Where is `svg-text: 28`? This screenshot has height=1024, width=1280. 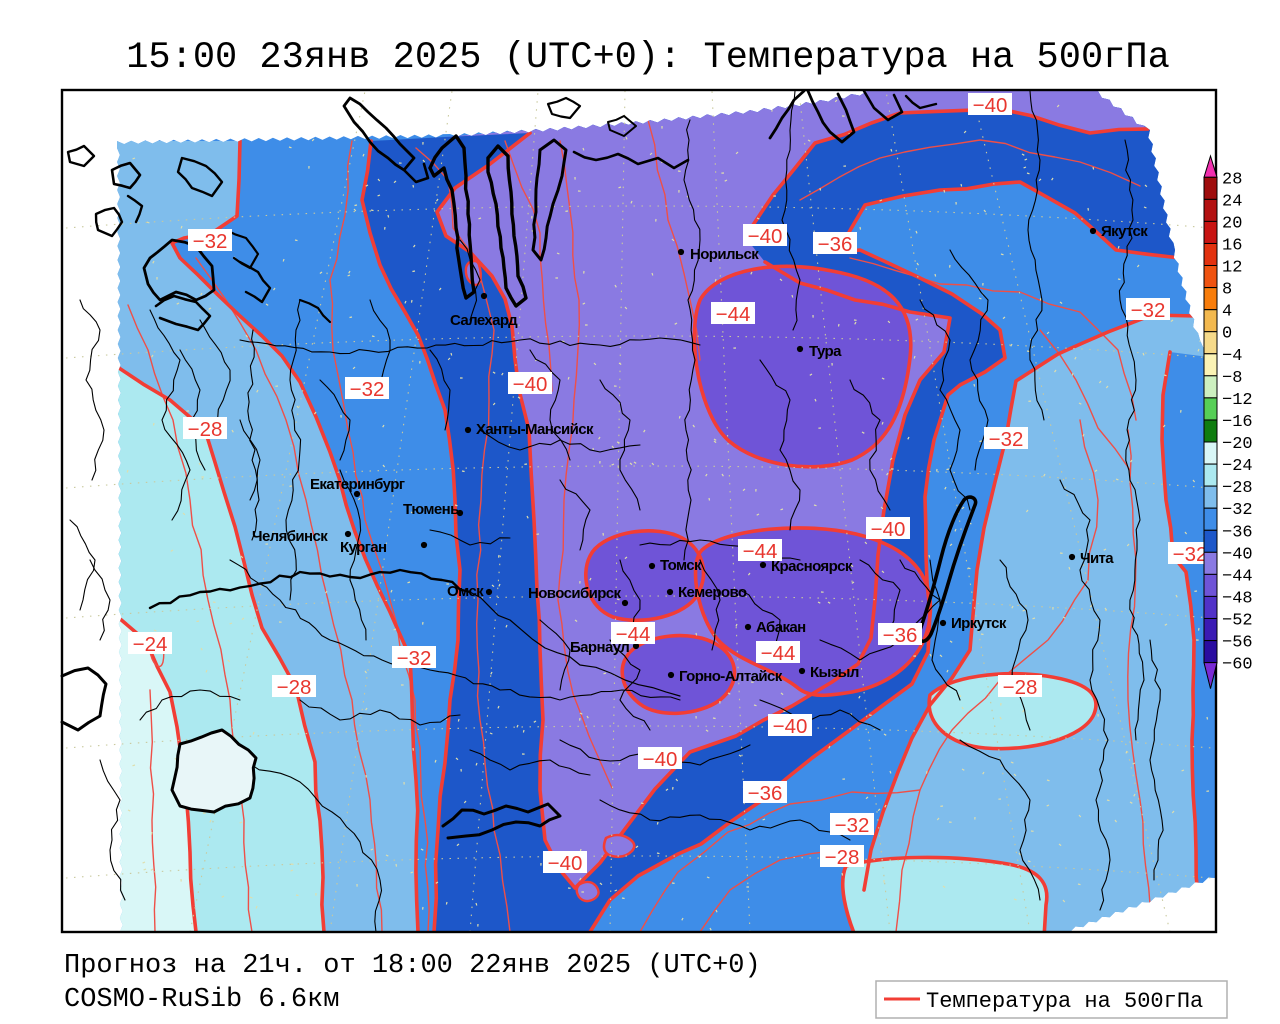
svg-text: 28 is located at coordinates (1232, 179).